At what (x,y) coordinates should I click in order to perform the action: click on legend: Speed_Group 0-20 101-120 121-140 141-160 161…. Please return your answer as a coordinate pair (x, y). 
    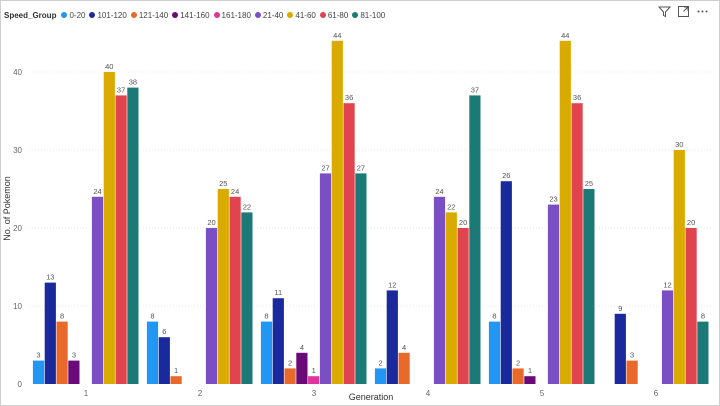
    Looking at the image, I should click on (196, 15).